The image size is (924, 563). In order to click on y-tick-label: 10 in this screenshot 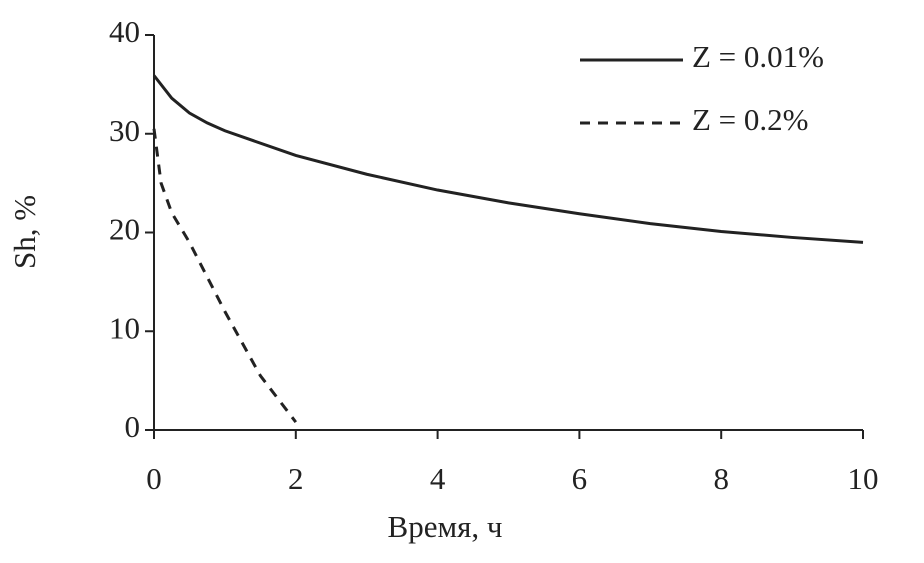, I will do `click(124, 327)`.